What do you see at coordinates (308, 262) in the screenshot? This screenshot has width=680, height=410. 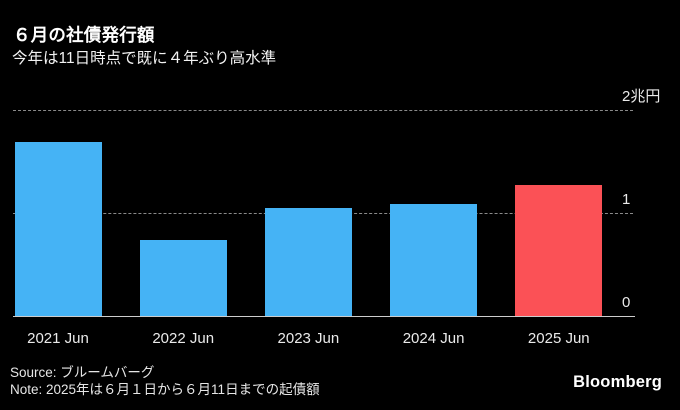 I see `bar-2023-jun` at bounding box center [308, 262].